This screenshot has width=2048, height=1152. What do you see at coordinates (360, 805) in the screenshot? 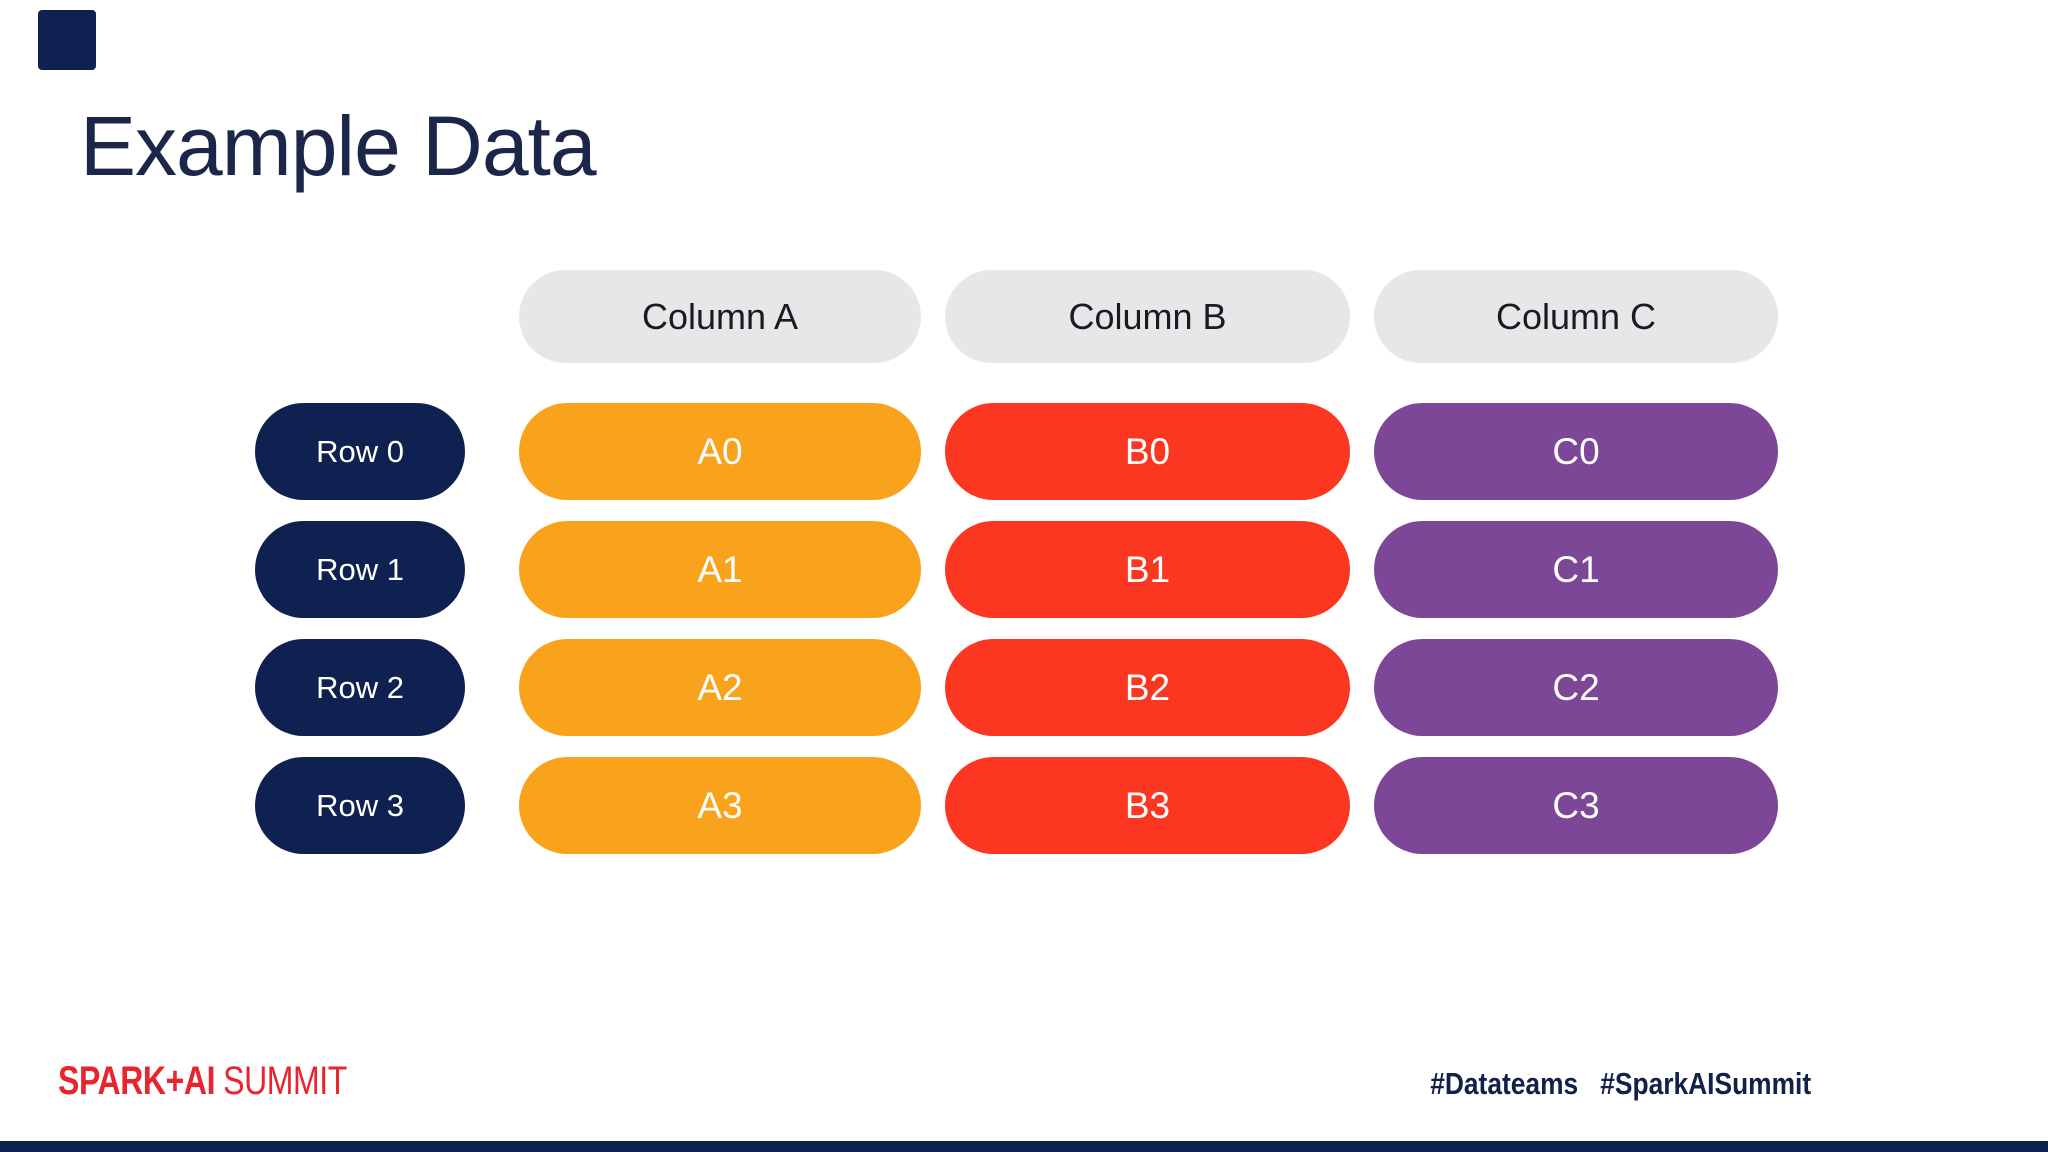
I see `row-label-pill: Row 3` at bounding box center [360, 805].